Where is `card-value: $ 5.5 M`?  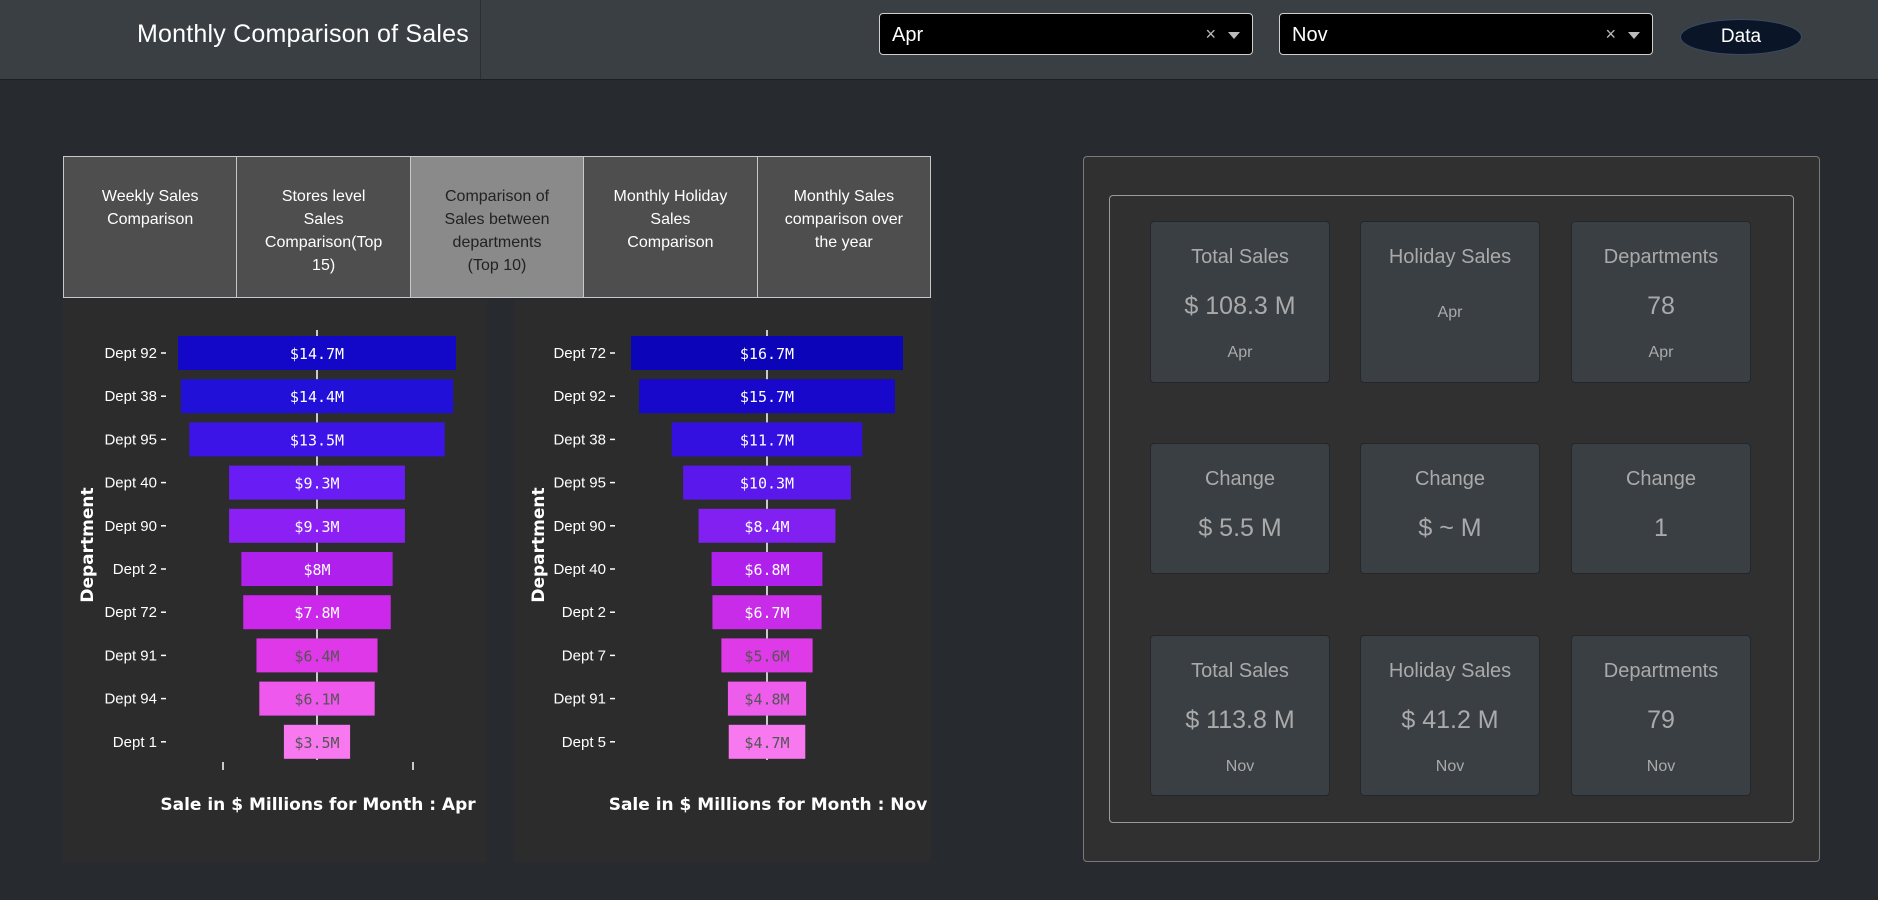 card-value: $ 5.5 M is located at coordinates (1240, 528).